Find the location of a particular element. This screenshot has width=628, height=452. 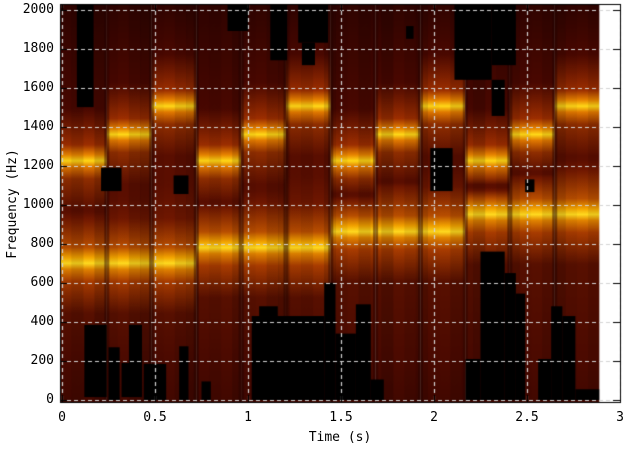

y-tick-label: 0 is located at coordinates (50, 399).